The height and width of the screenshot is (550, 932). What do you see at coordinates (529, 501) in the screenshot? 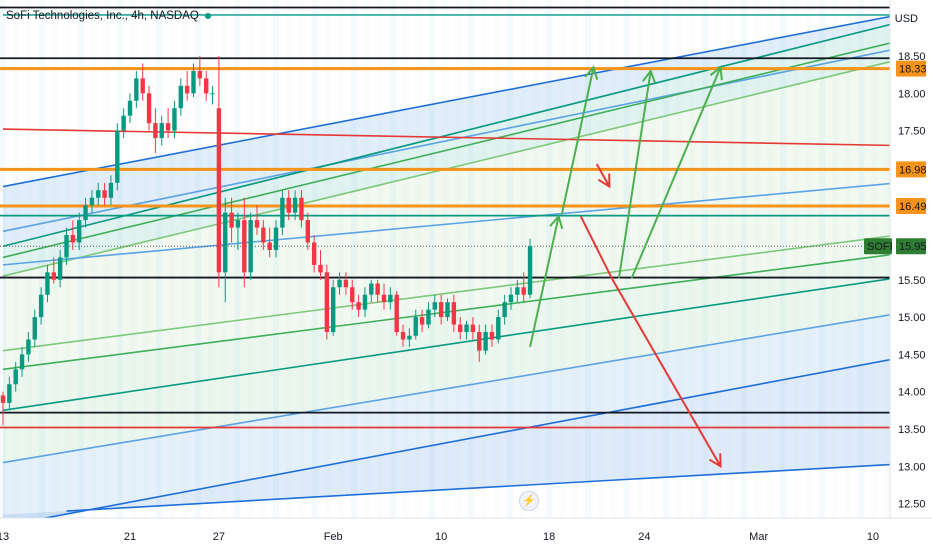
I see `lightning-icon: ⚡` at bounding box center [529, 501].